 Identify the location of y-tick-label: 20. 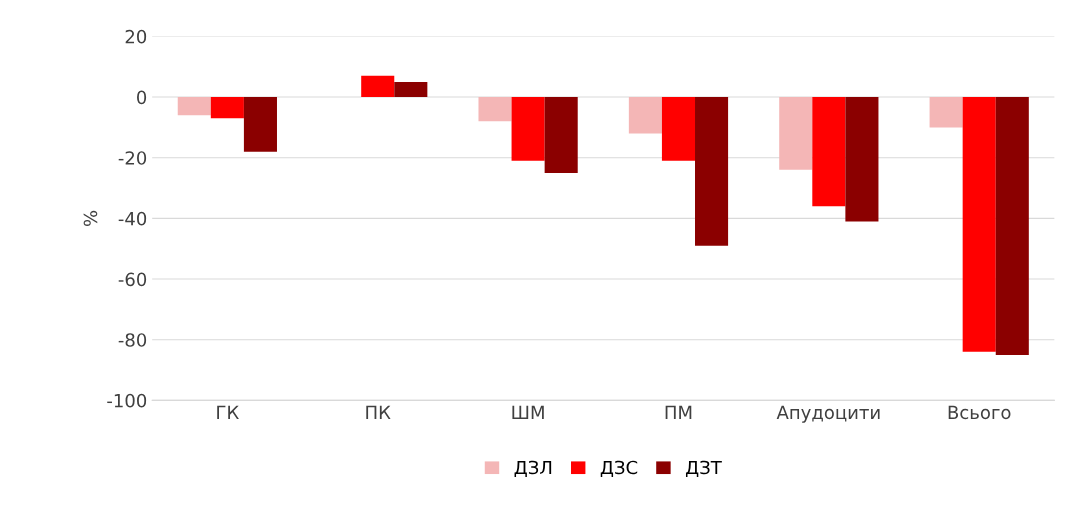
(136, 36).